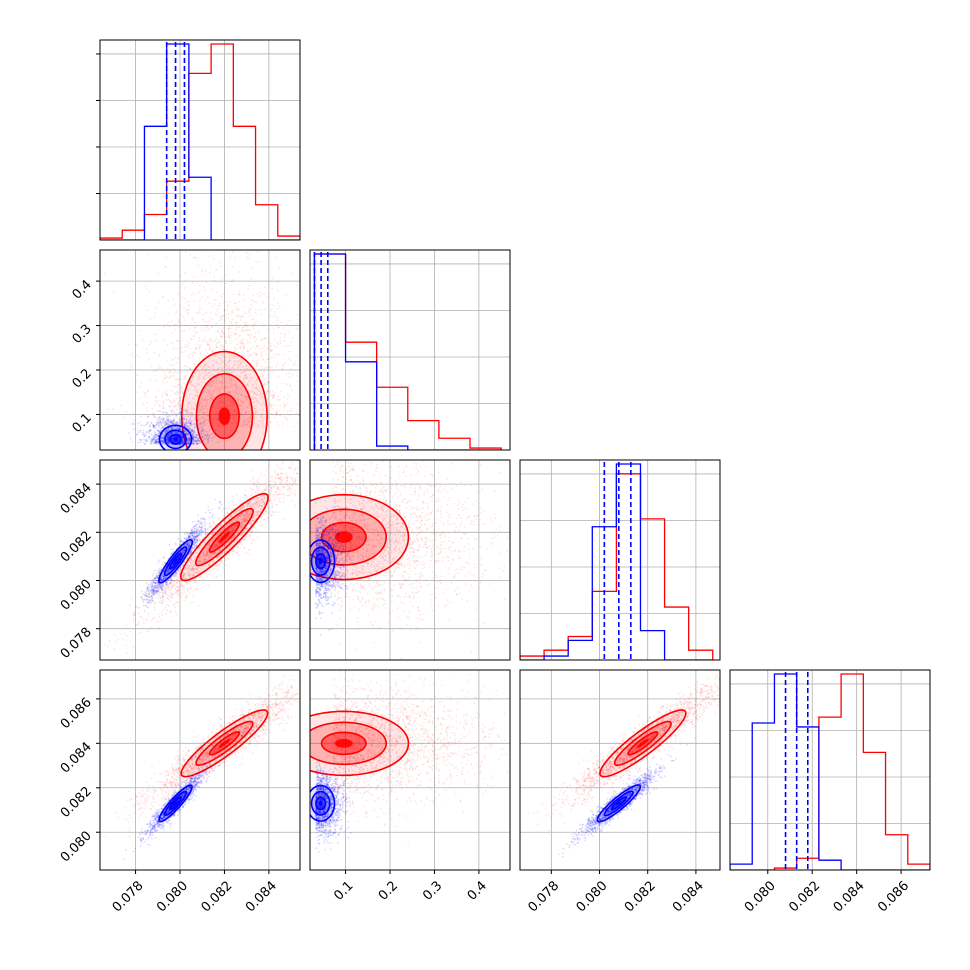 The image size is (970, 970). I want to click on y-tick-label: 0.1, so click(82, 423).